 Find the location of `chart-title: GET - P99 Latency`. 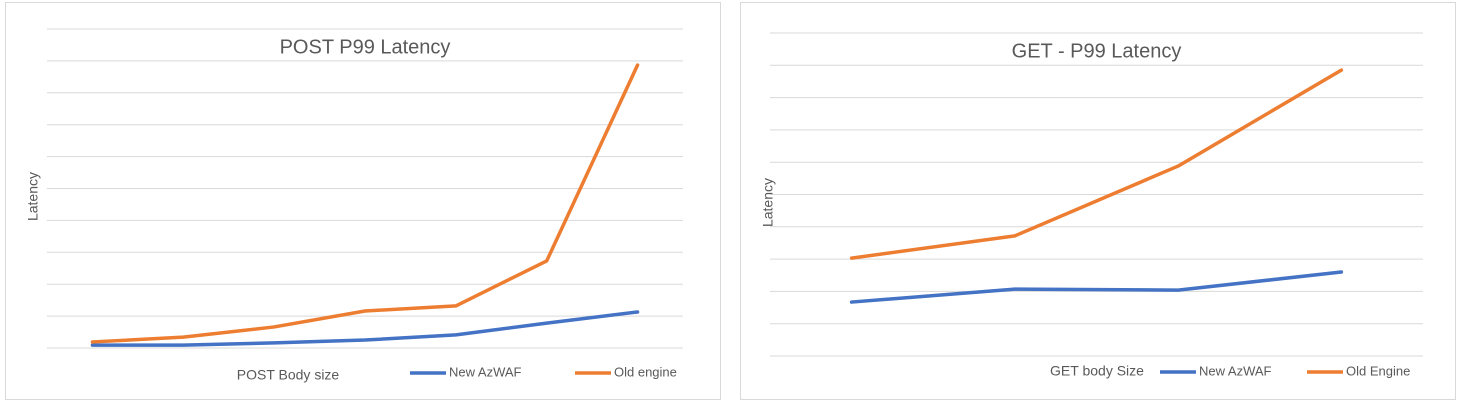

chart-title: GET - P99 Latency is located at coordinates (1097, 51).